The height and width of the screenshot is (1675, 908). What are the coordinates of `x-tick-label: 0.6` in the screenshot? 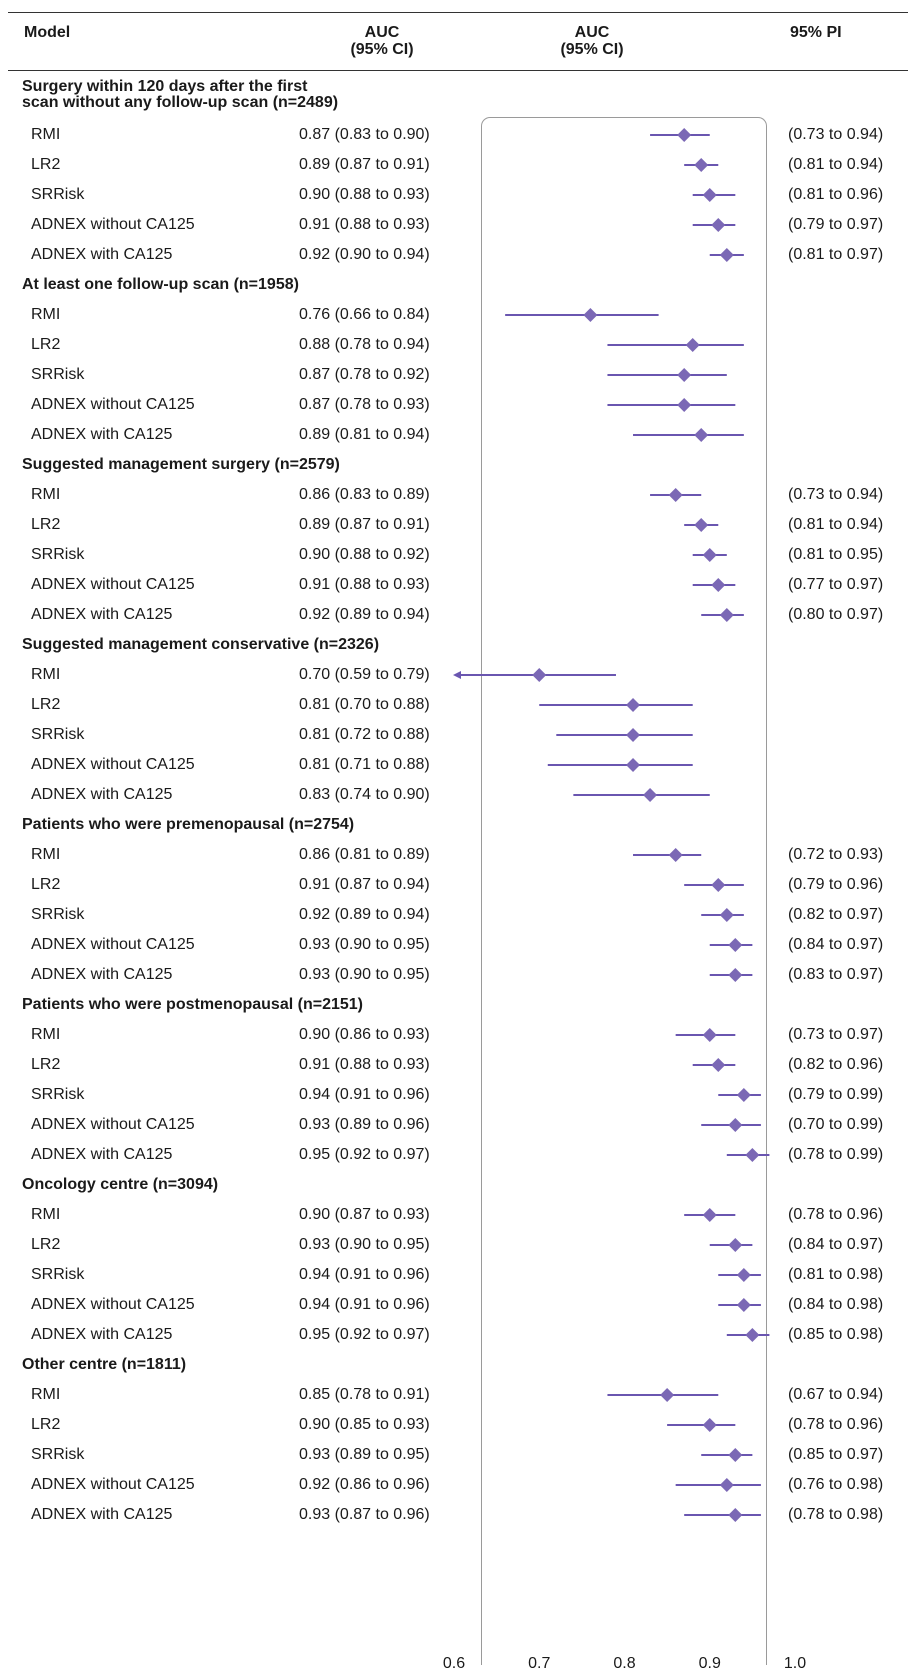 It's located at (454, 1663).